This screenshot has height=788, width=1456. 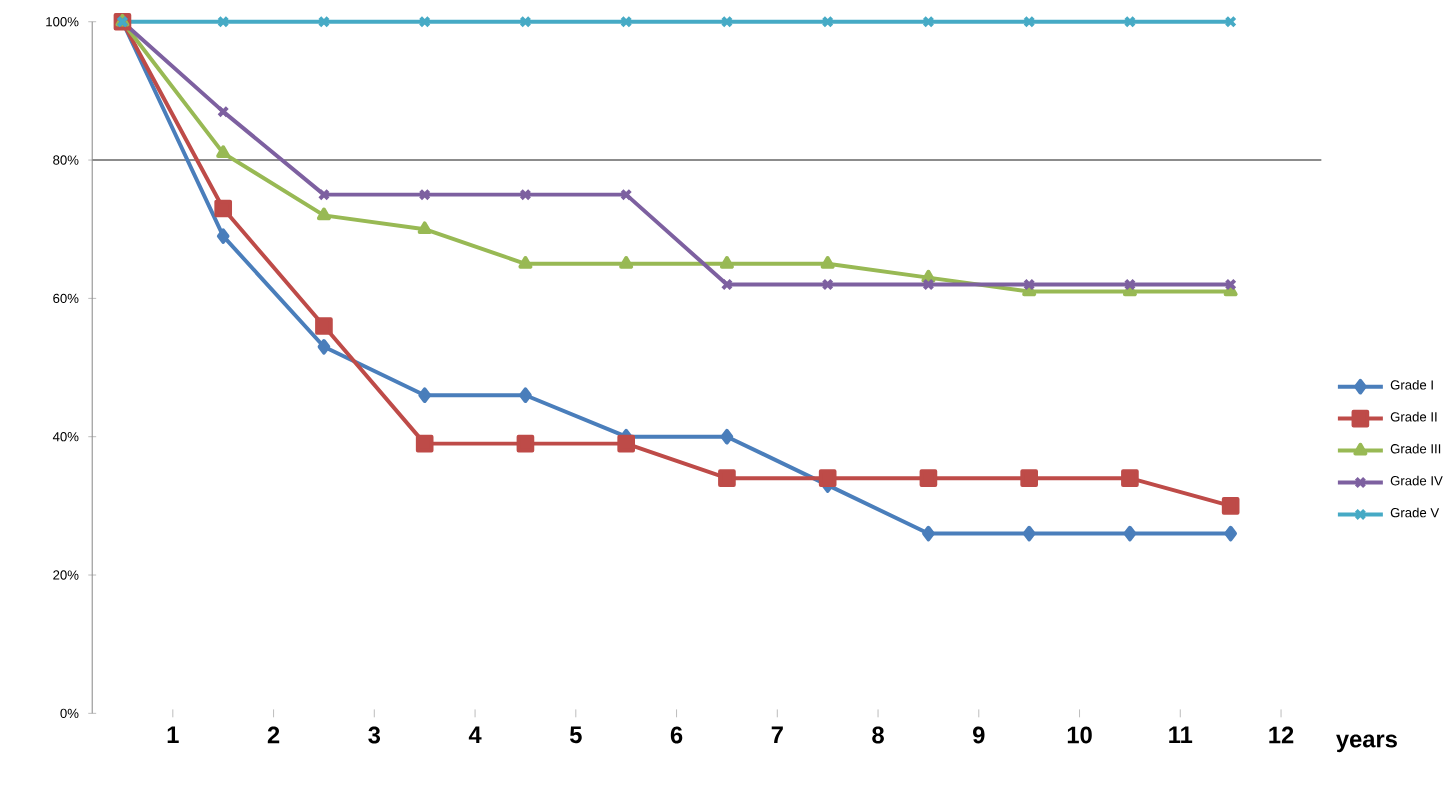 What do you see at coordinates (1366, 743) in the screenshot?
I see `x-axis-title: years` at bounding box center [1366, 743].